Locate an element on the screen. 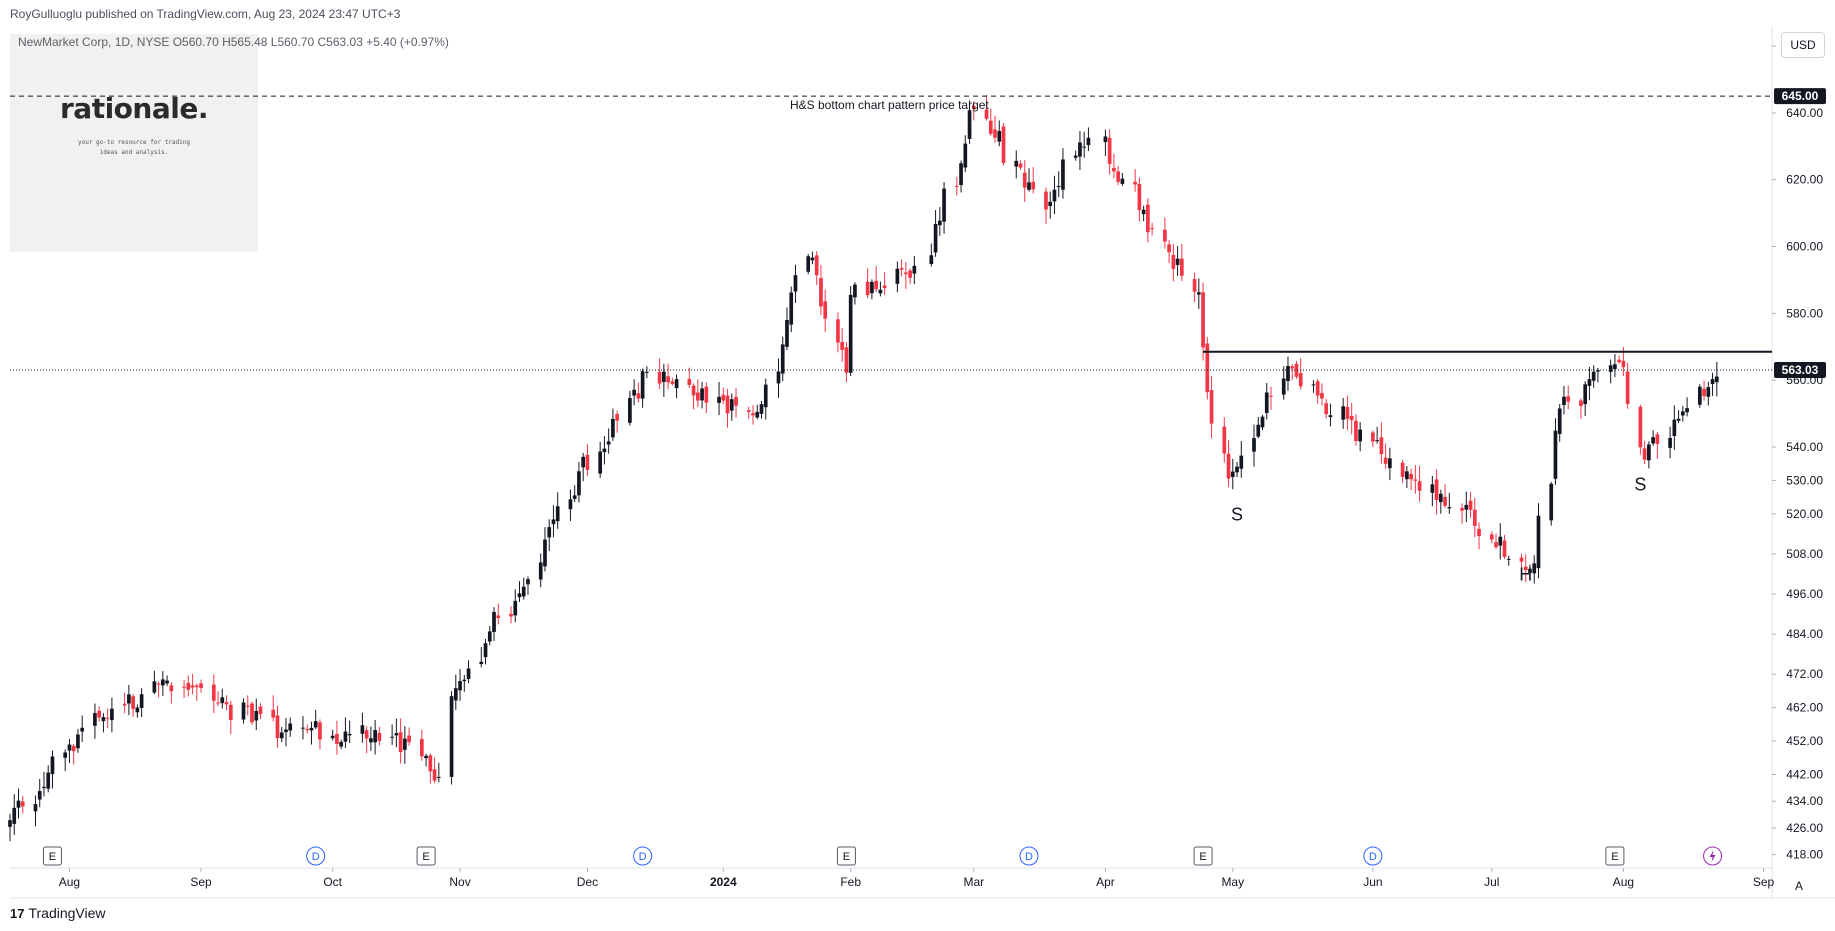 This screenshot has width=1835, height=931. x-tick-label: May is located at coordinates (1232, 882).